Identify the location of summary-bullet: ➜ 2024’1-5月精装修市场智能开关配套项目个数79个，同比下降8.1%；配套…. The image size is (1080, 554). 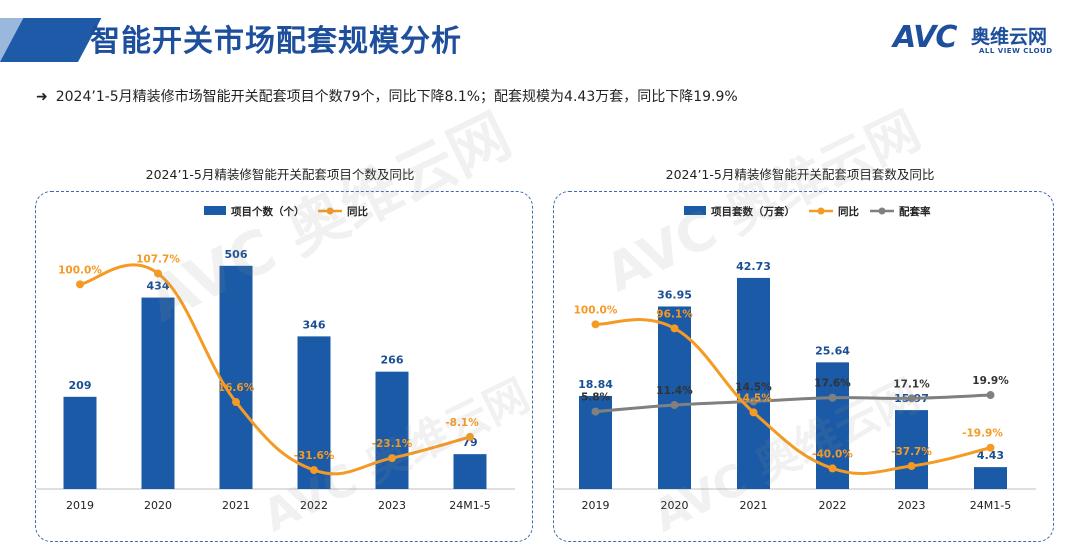
(387, 96).